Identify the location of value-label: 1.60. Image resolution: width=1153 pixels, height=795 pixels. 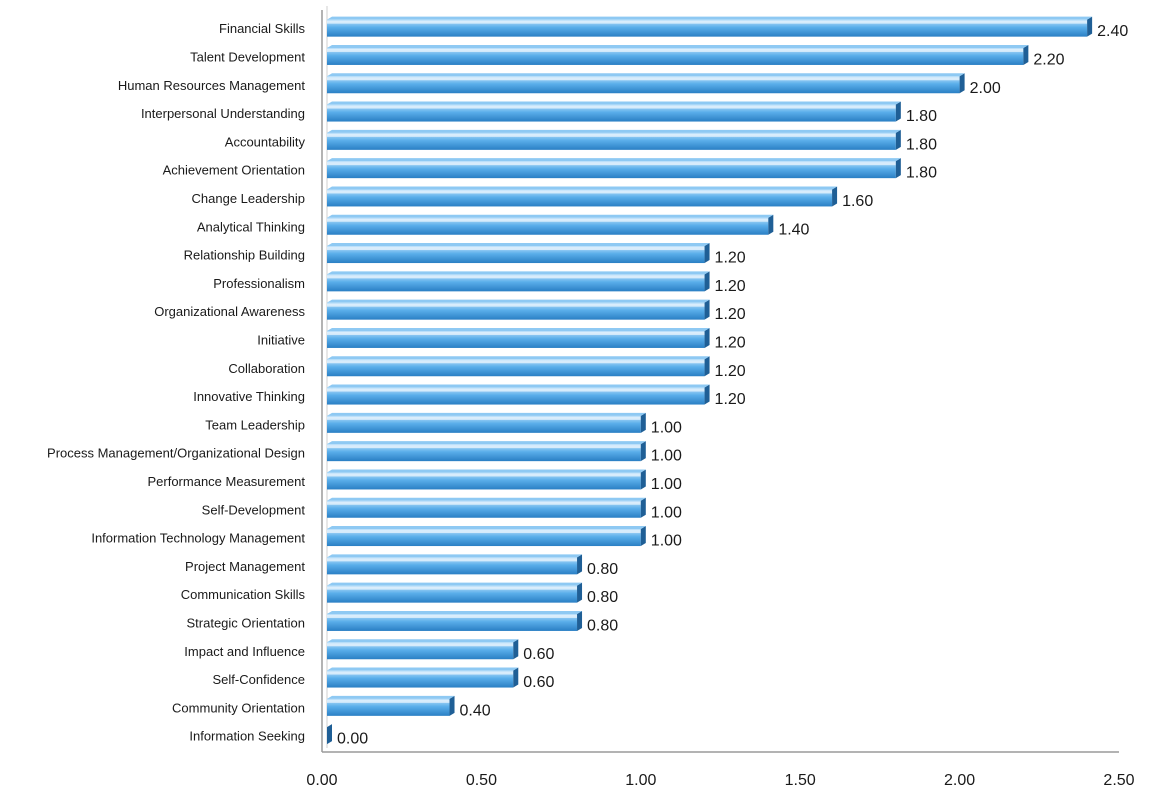
(857, 201).